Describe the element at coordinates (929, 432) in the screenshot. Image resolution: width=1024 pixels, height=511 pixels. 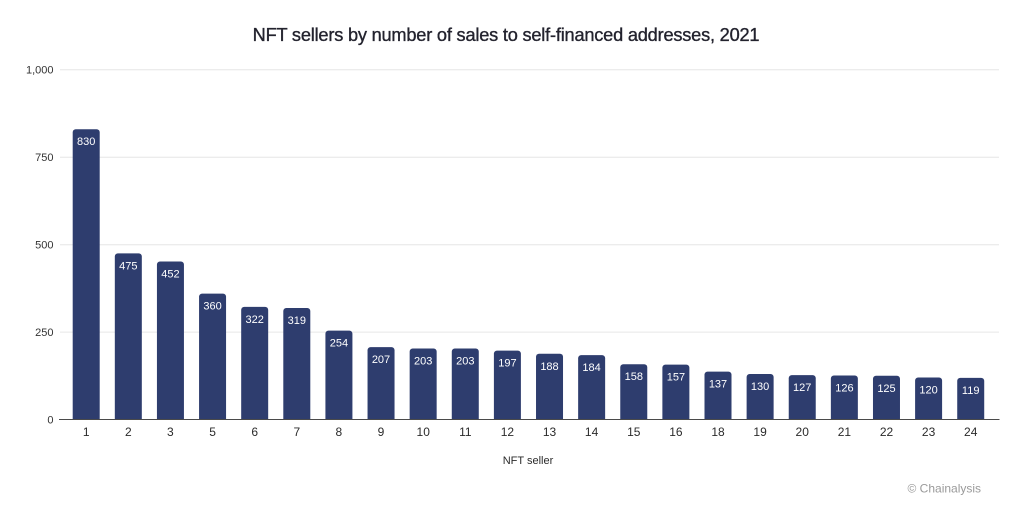
I see `svg-text: 23` at that location.